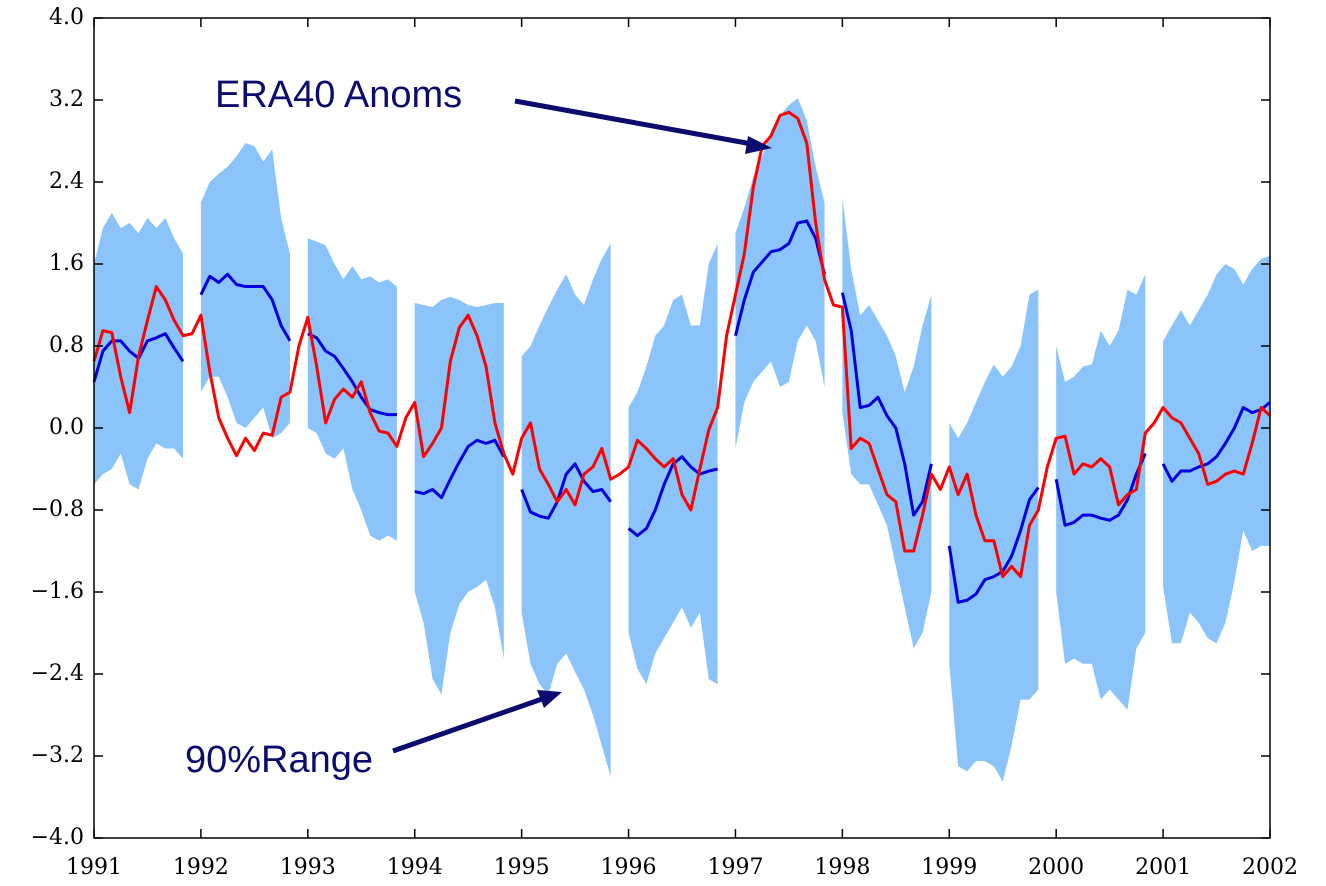 The width and height of the screenshot is (1326, 886). I want to click on annotation: 90%Range, so click(279, 760).